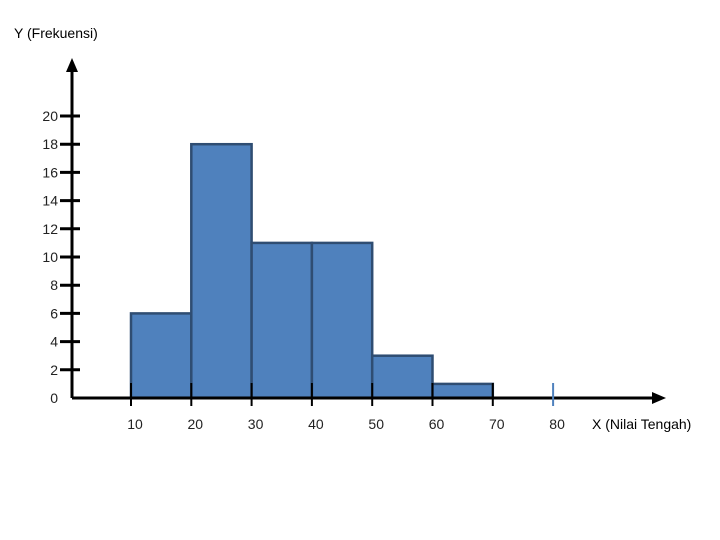 This screenshot has width=720, height=540. What do you see at coordinates (196, 424) in the screenshot?
I see `x-tick-label-20: 20` at bounding box center [196, 424].